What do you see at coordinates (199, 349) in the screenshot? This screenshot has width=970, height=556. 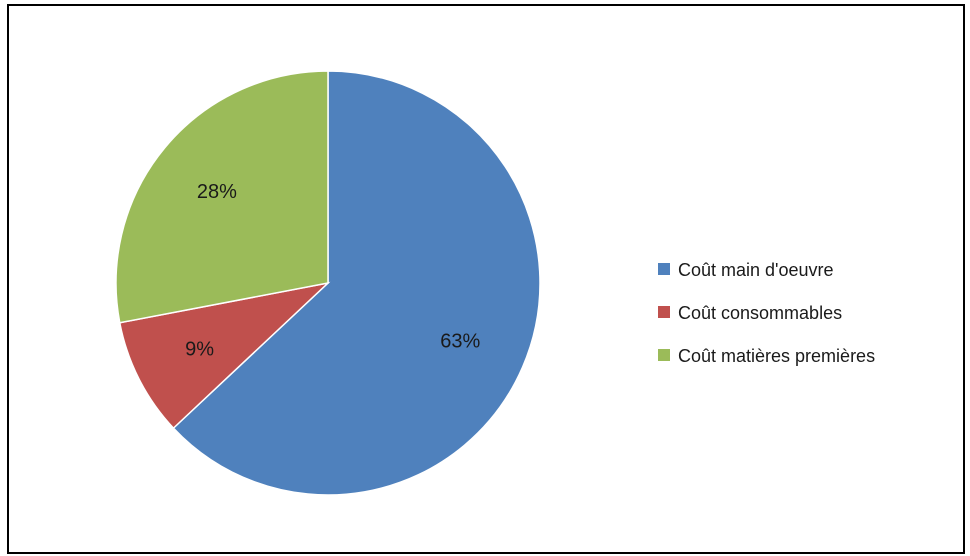 I see `pie-data-label-1: 9%` at bounding box center [199, 349].